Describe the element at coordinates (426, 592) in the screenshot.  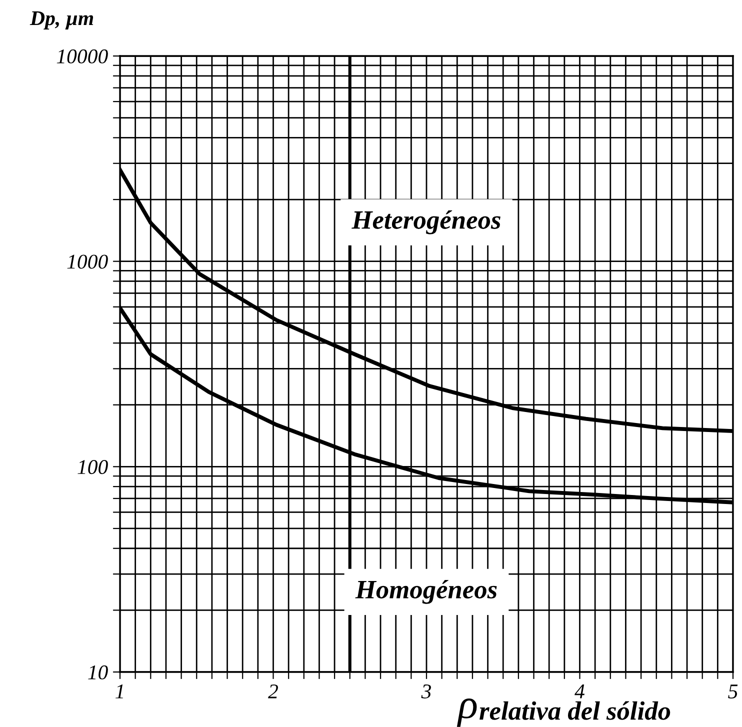
I see `annotation: Homogéneos` at that location.